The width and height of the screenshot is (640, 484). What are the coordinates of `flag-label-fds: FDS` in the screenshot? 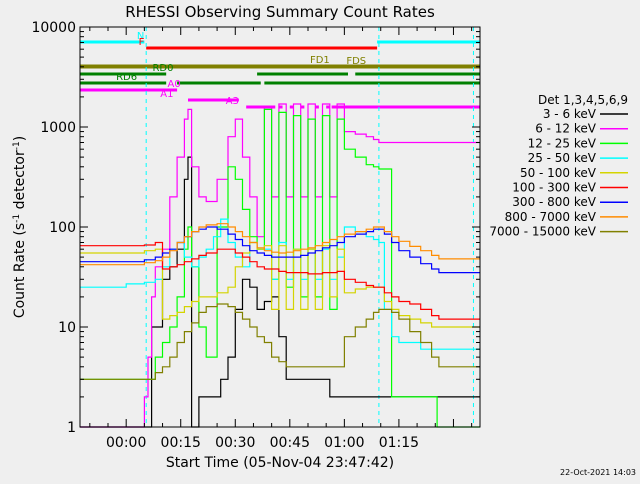 It's located at (356, 61).